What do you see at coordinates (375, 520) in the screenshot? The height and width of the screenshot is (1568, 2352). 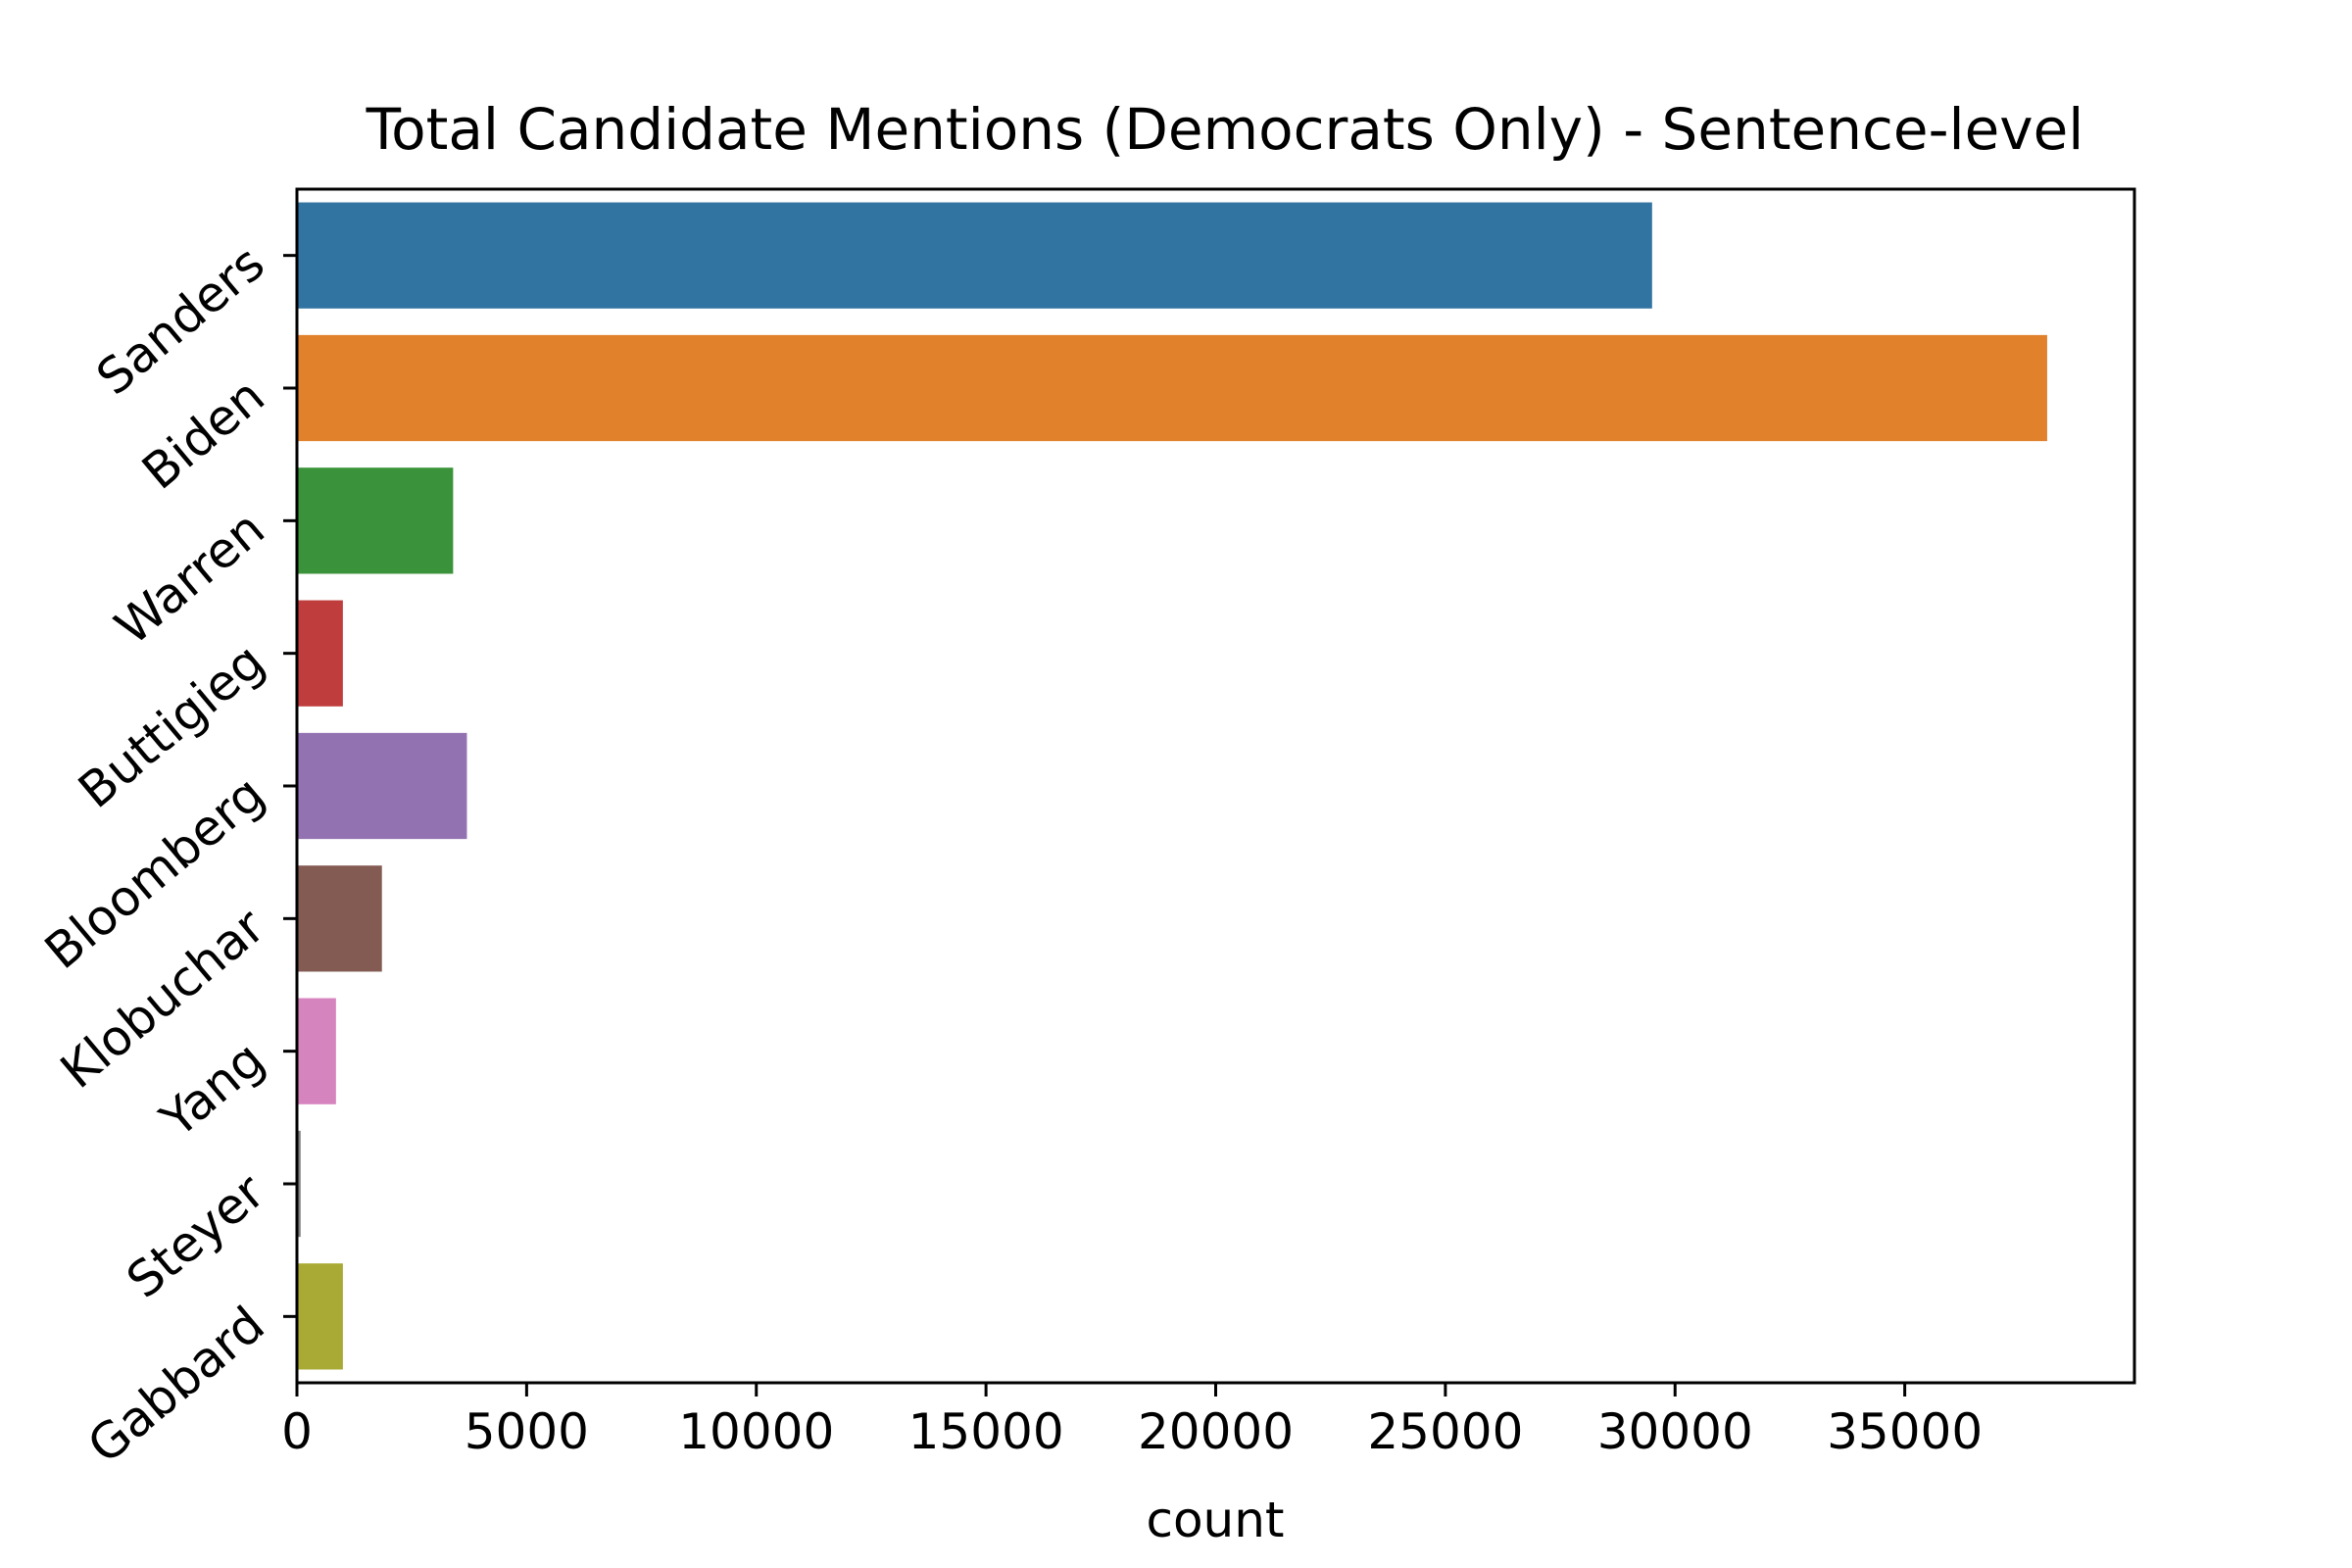 I see `bar-warren` at bounding box center [375, 520].